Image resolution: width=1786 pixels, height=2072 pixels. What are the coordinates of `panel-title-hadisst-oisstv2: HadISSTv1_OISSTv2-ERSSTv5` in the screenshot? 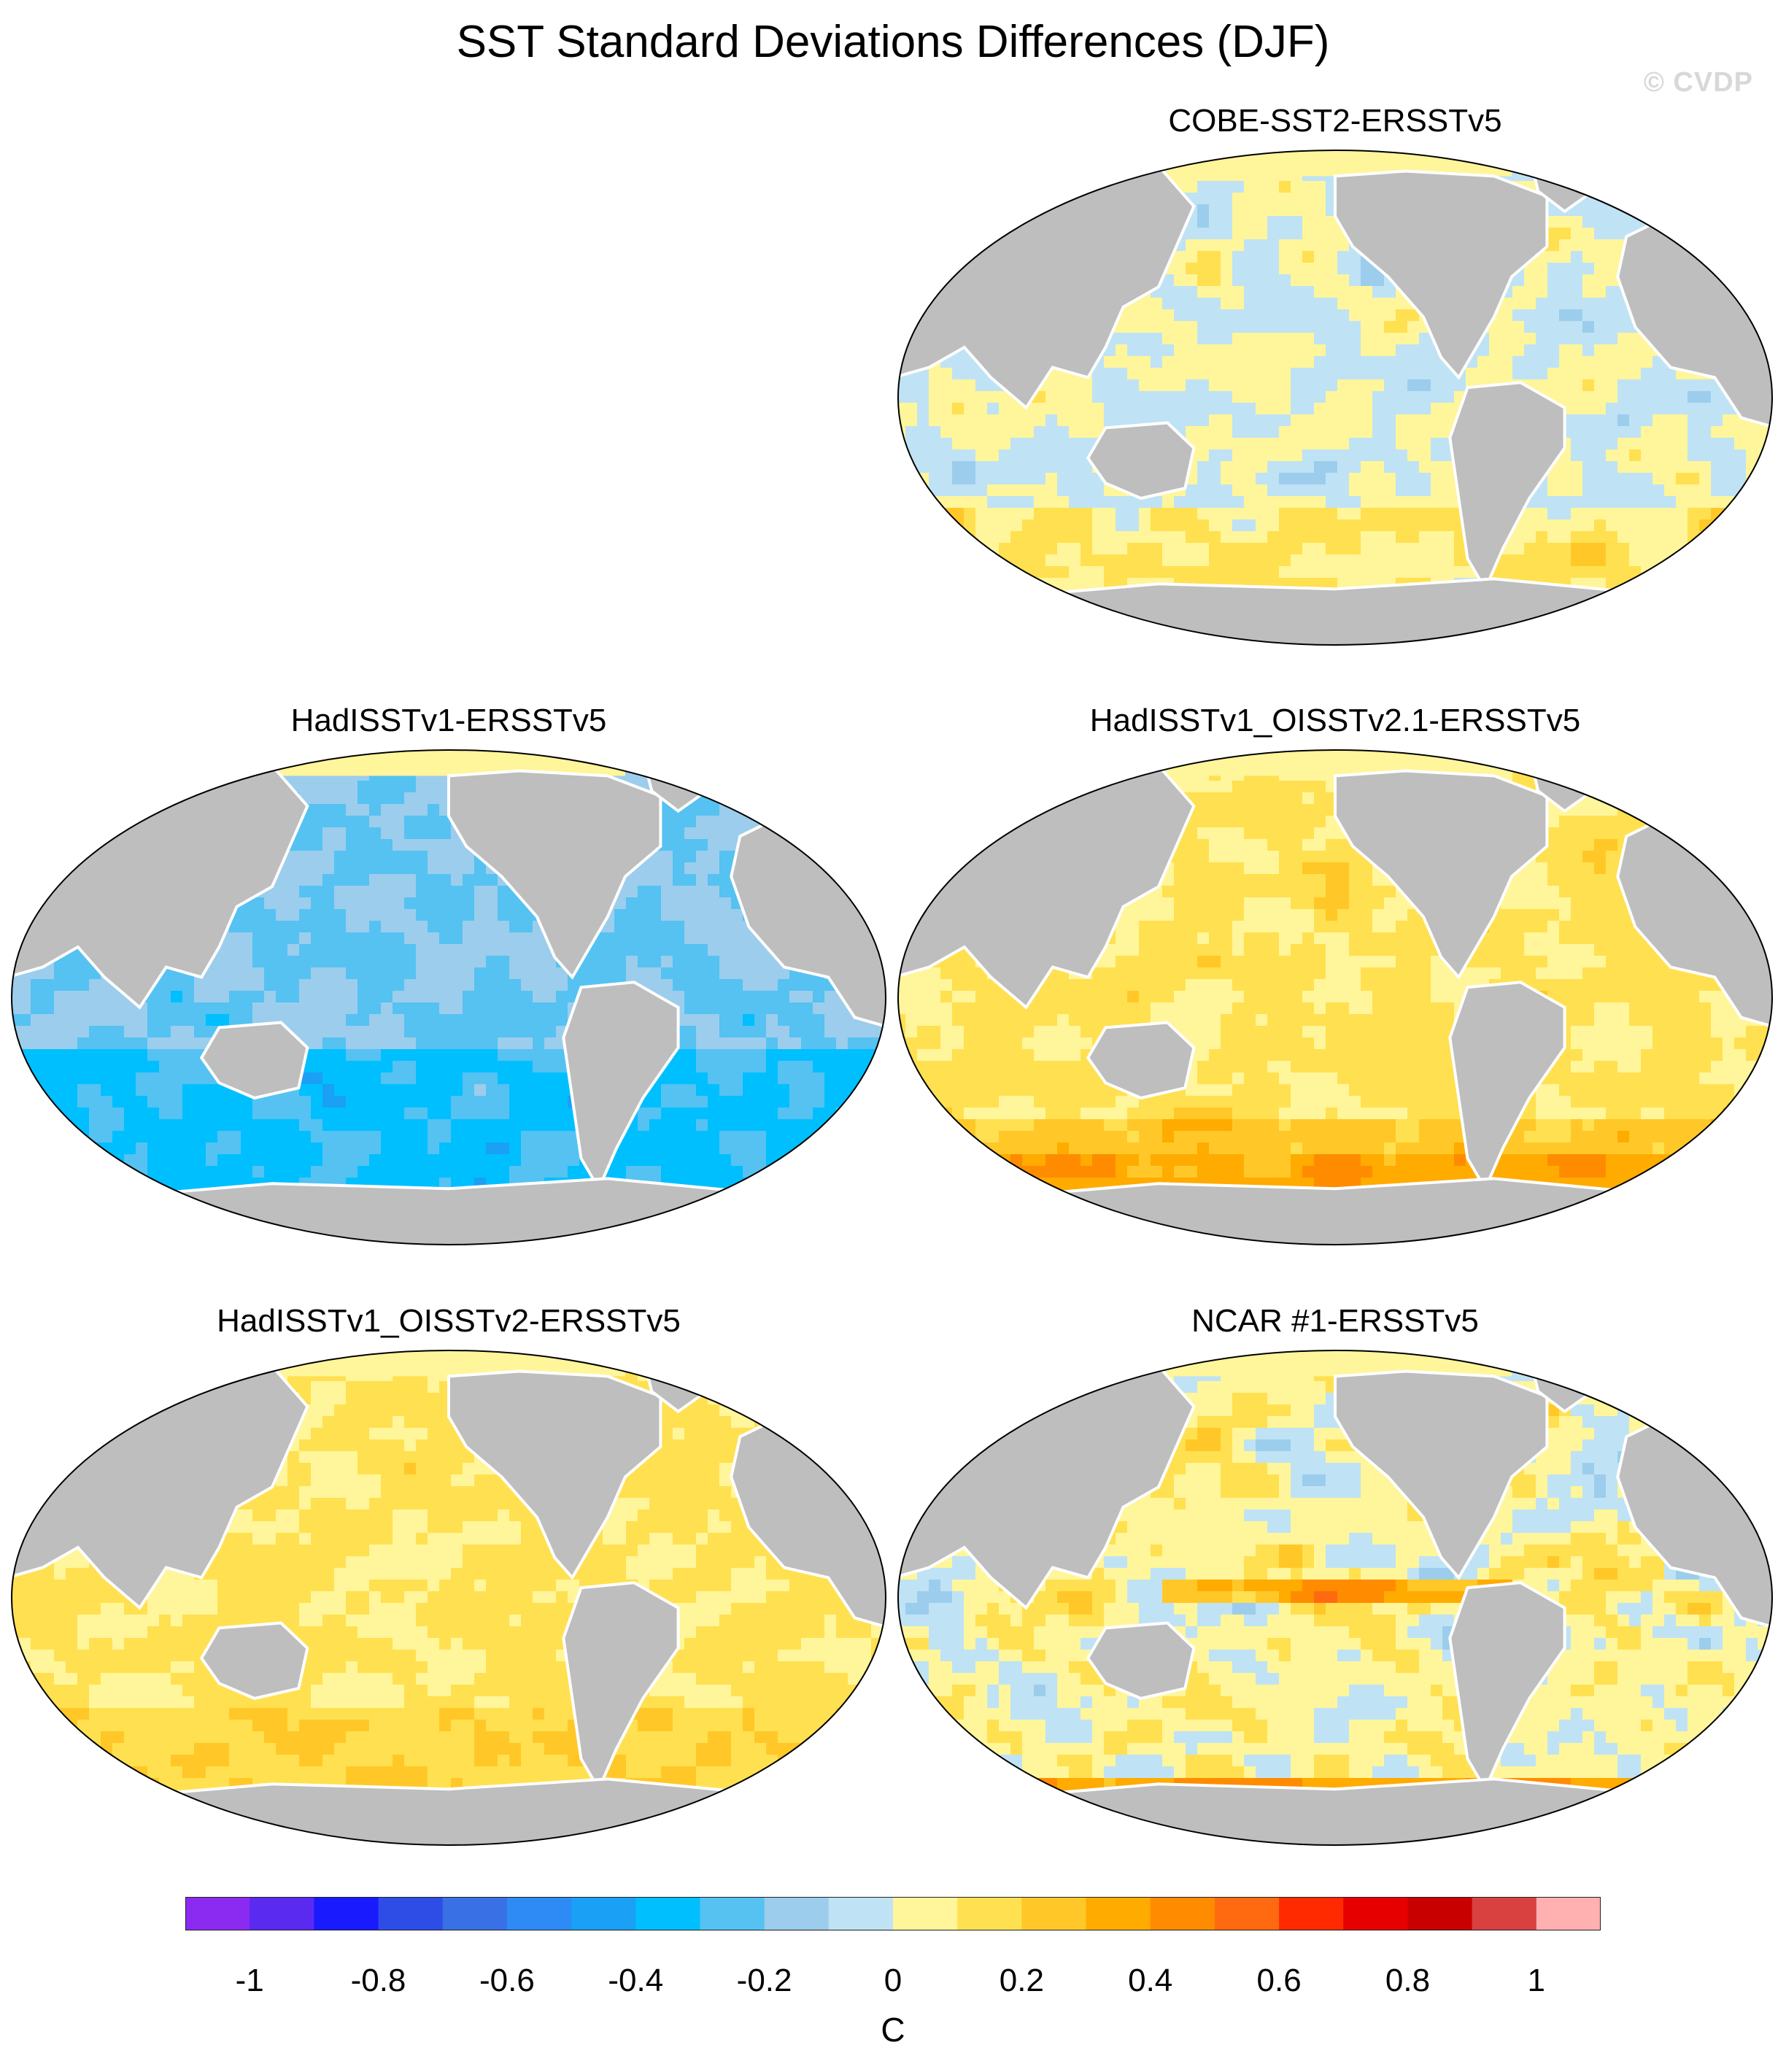 It's located at (449, 1321).